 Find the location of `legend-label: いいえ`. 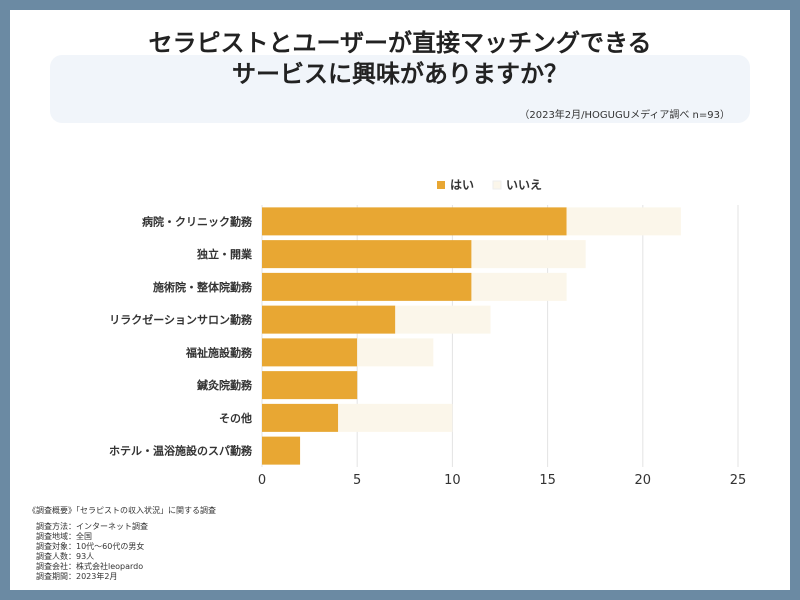

legend-label: いいえ is located at coordinates (524, 185).